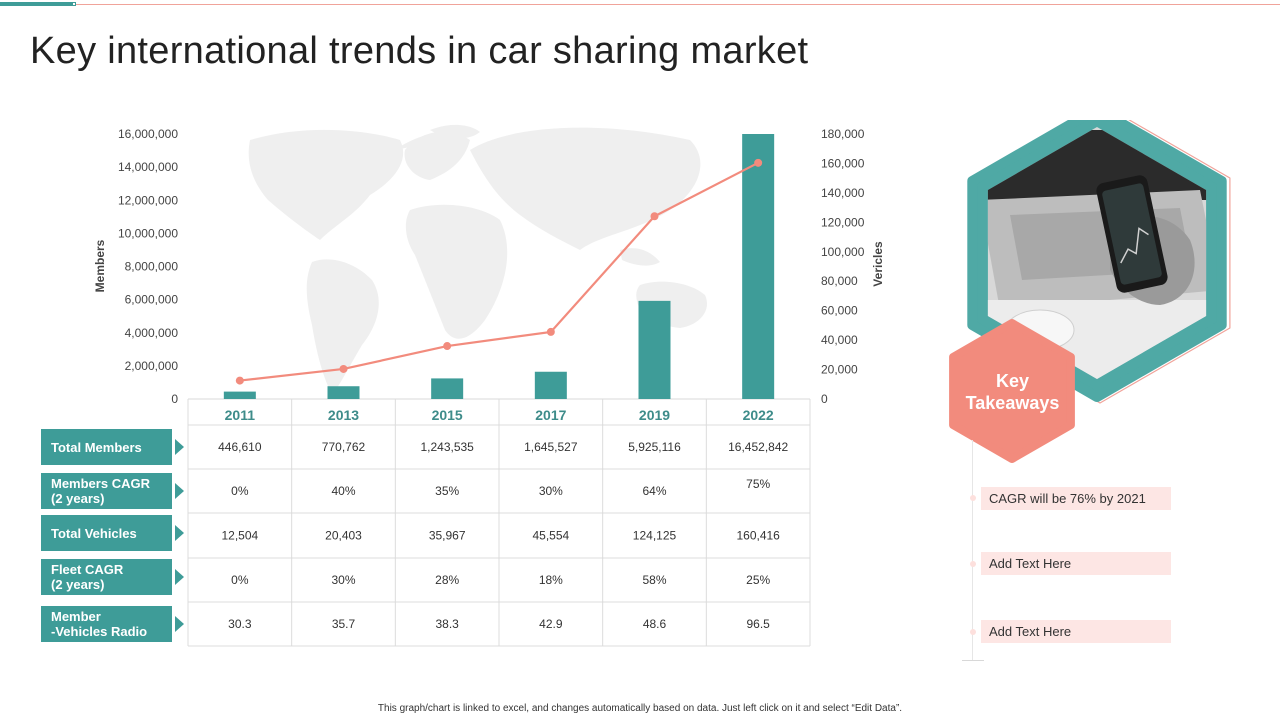 The width and height of the screenshot is (1280, 720). What do you see at coordinates (758, 484) in the screenshot?
I see `table-cell: 75%` at bounding box center [758, 484].